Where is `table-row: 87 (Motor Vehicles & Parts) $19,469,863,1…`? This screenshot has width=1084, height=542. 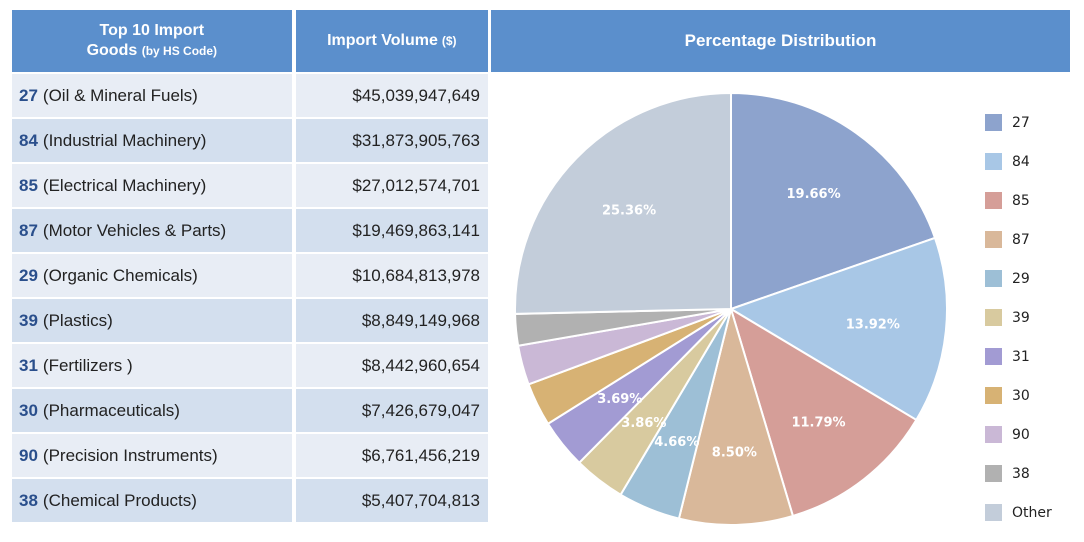
table-row: 87 (Motor Vehicles & Parts) $19,469,863,1… is located at coordinates (250, 230).